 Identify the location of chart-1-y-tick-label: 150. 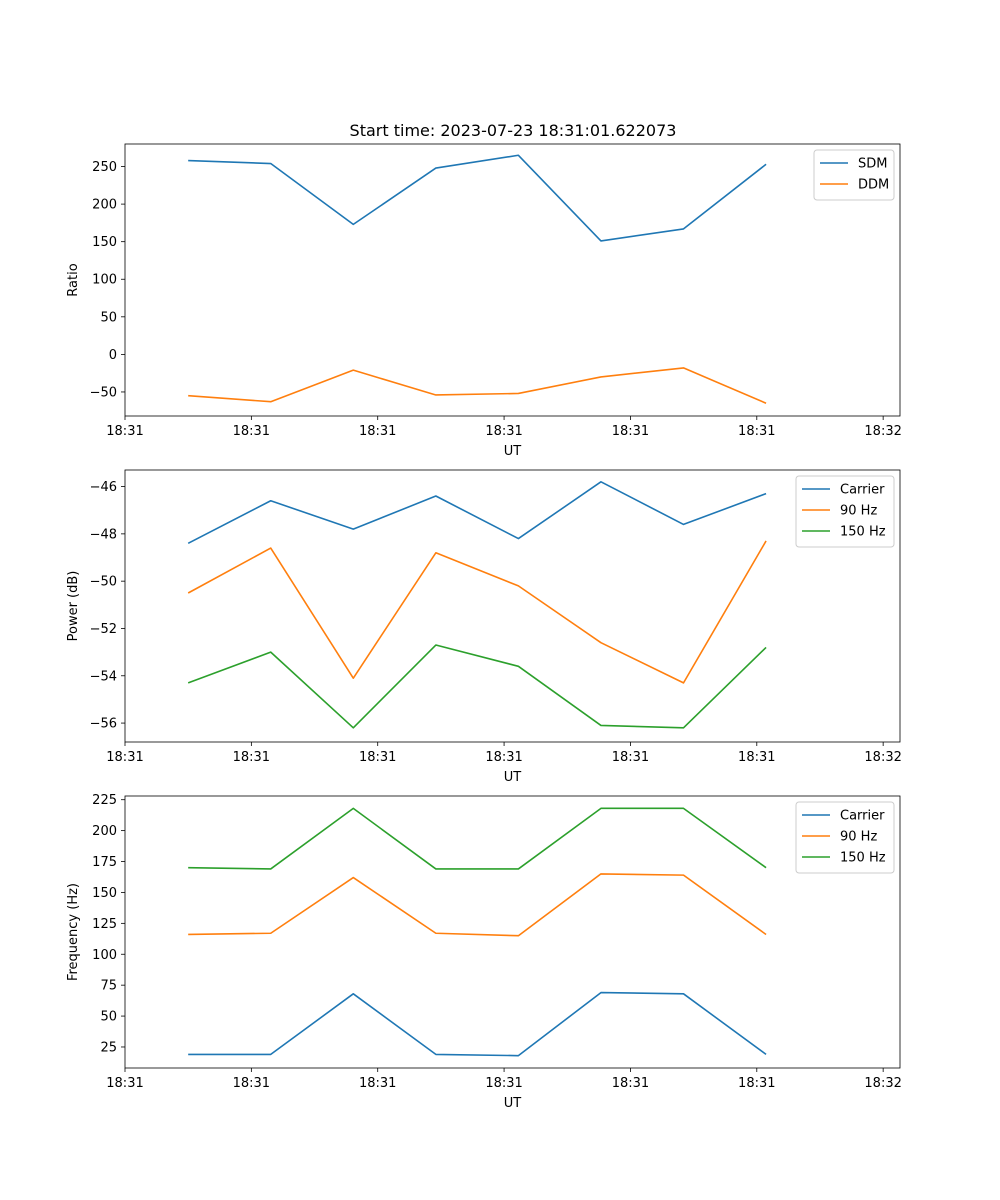
(104, 242).